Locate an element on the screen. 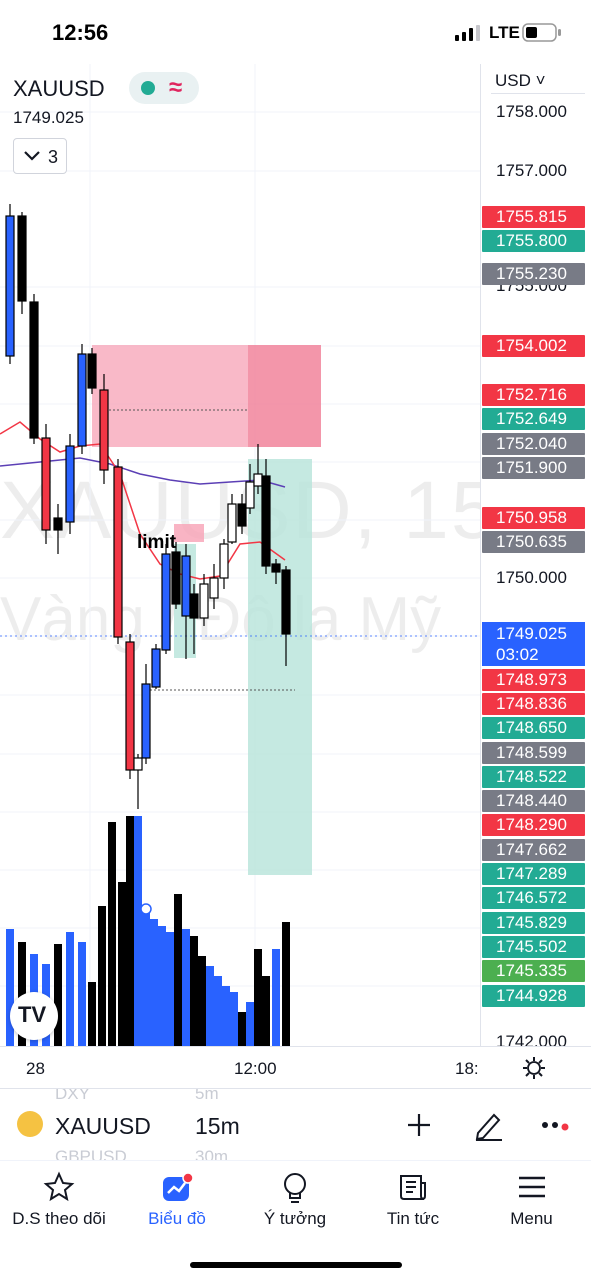  ghost-interval-above: 5m is located at coordinates (207, 1095).